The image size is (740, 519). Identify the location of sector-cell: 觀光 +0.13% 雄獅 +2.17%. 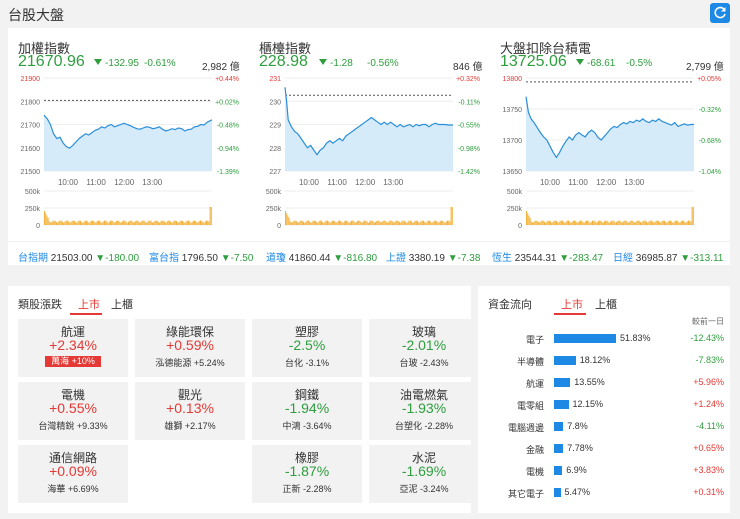
(190, 411).